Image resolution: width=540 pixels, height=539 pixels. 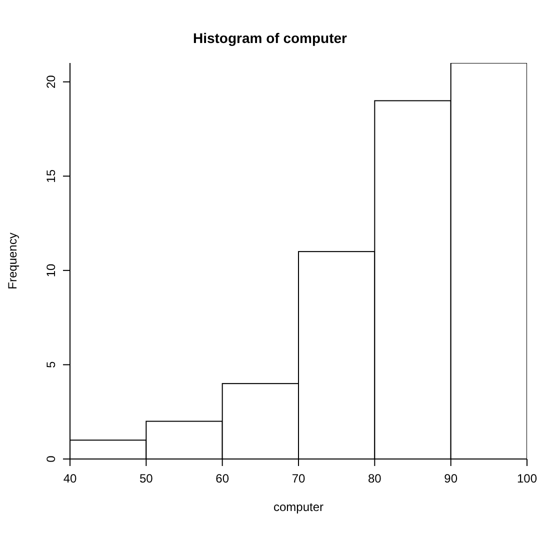 What do you see at coordinates (51, 364) in the screenshot?
I see `y-tick-label: 5` at bounding box center [51, 364].